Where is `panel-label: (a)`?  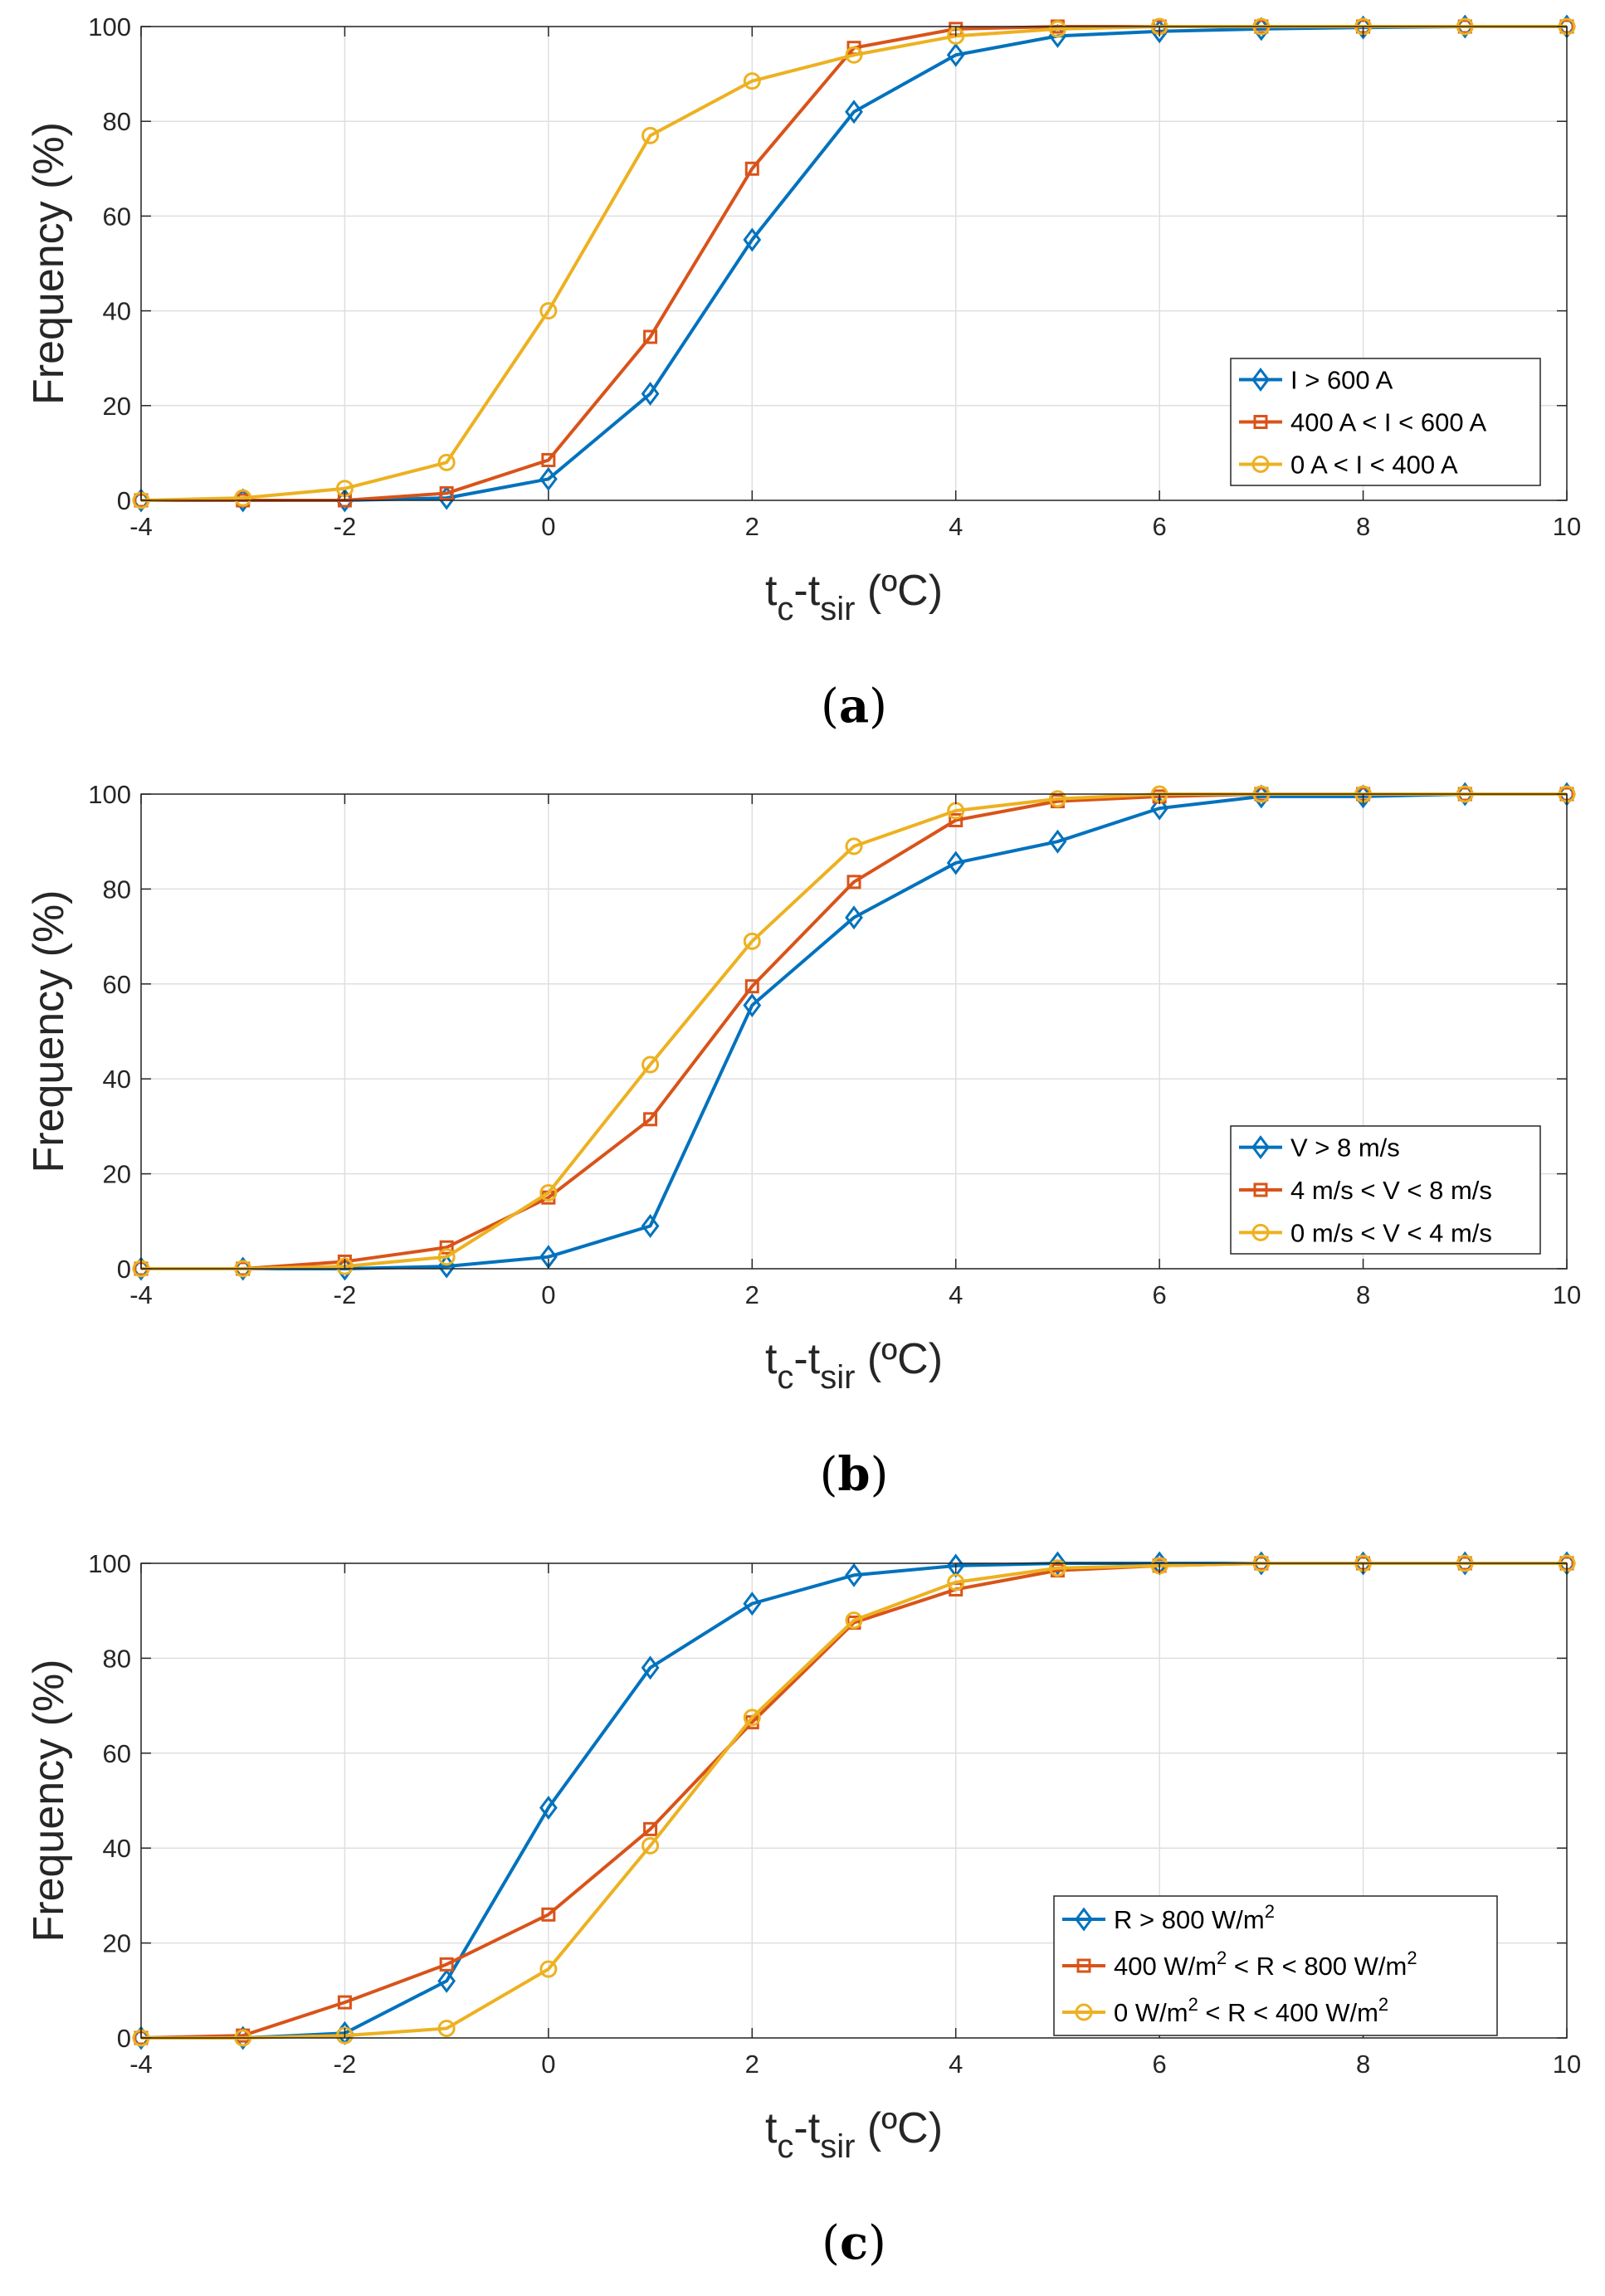 panel-label: (a) is located at coordinates (854, 706).